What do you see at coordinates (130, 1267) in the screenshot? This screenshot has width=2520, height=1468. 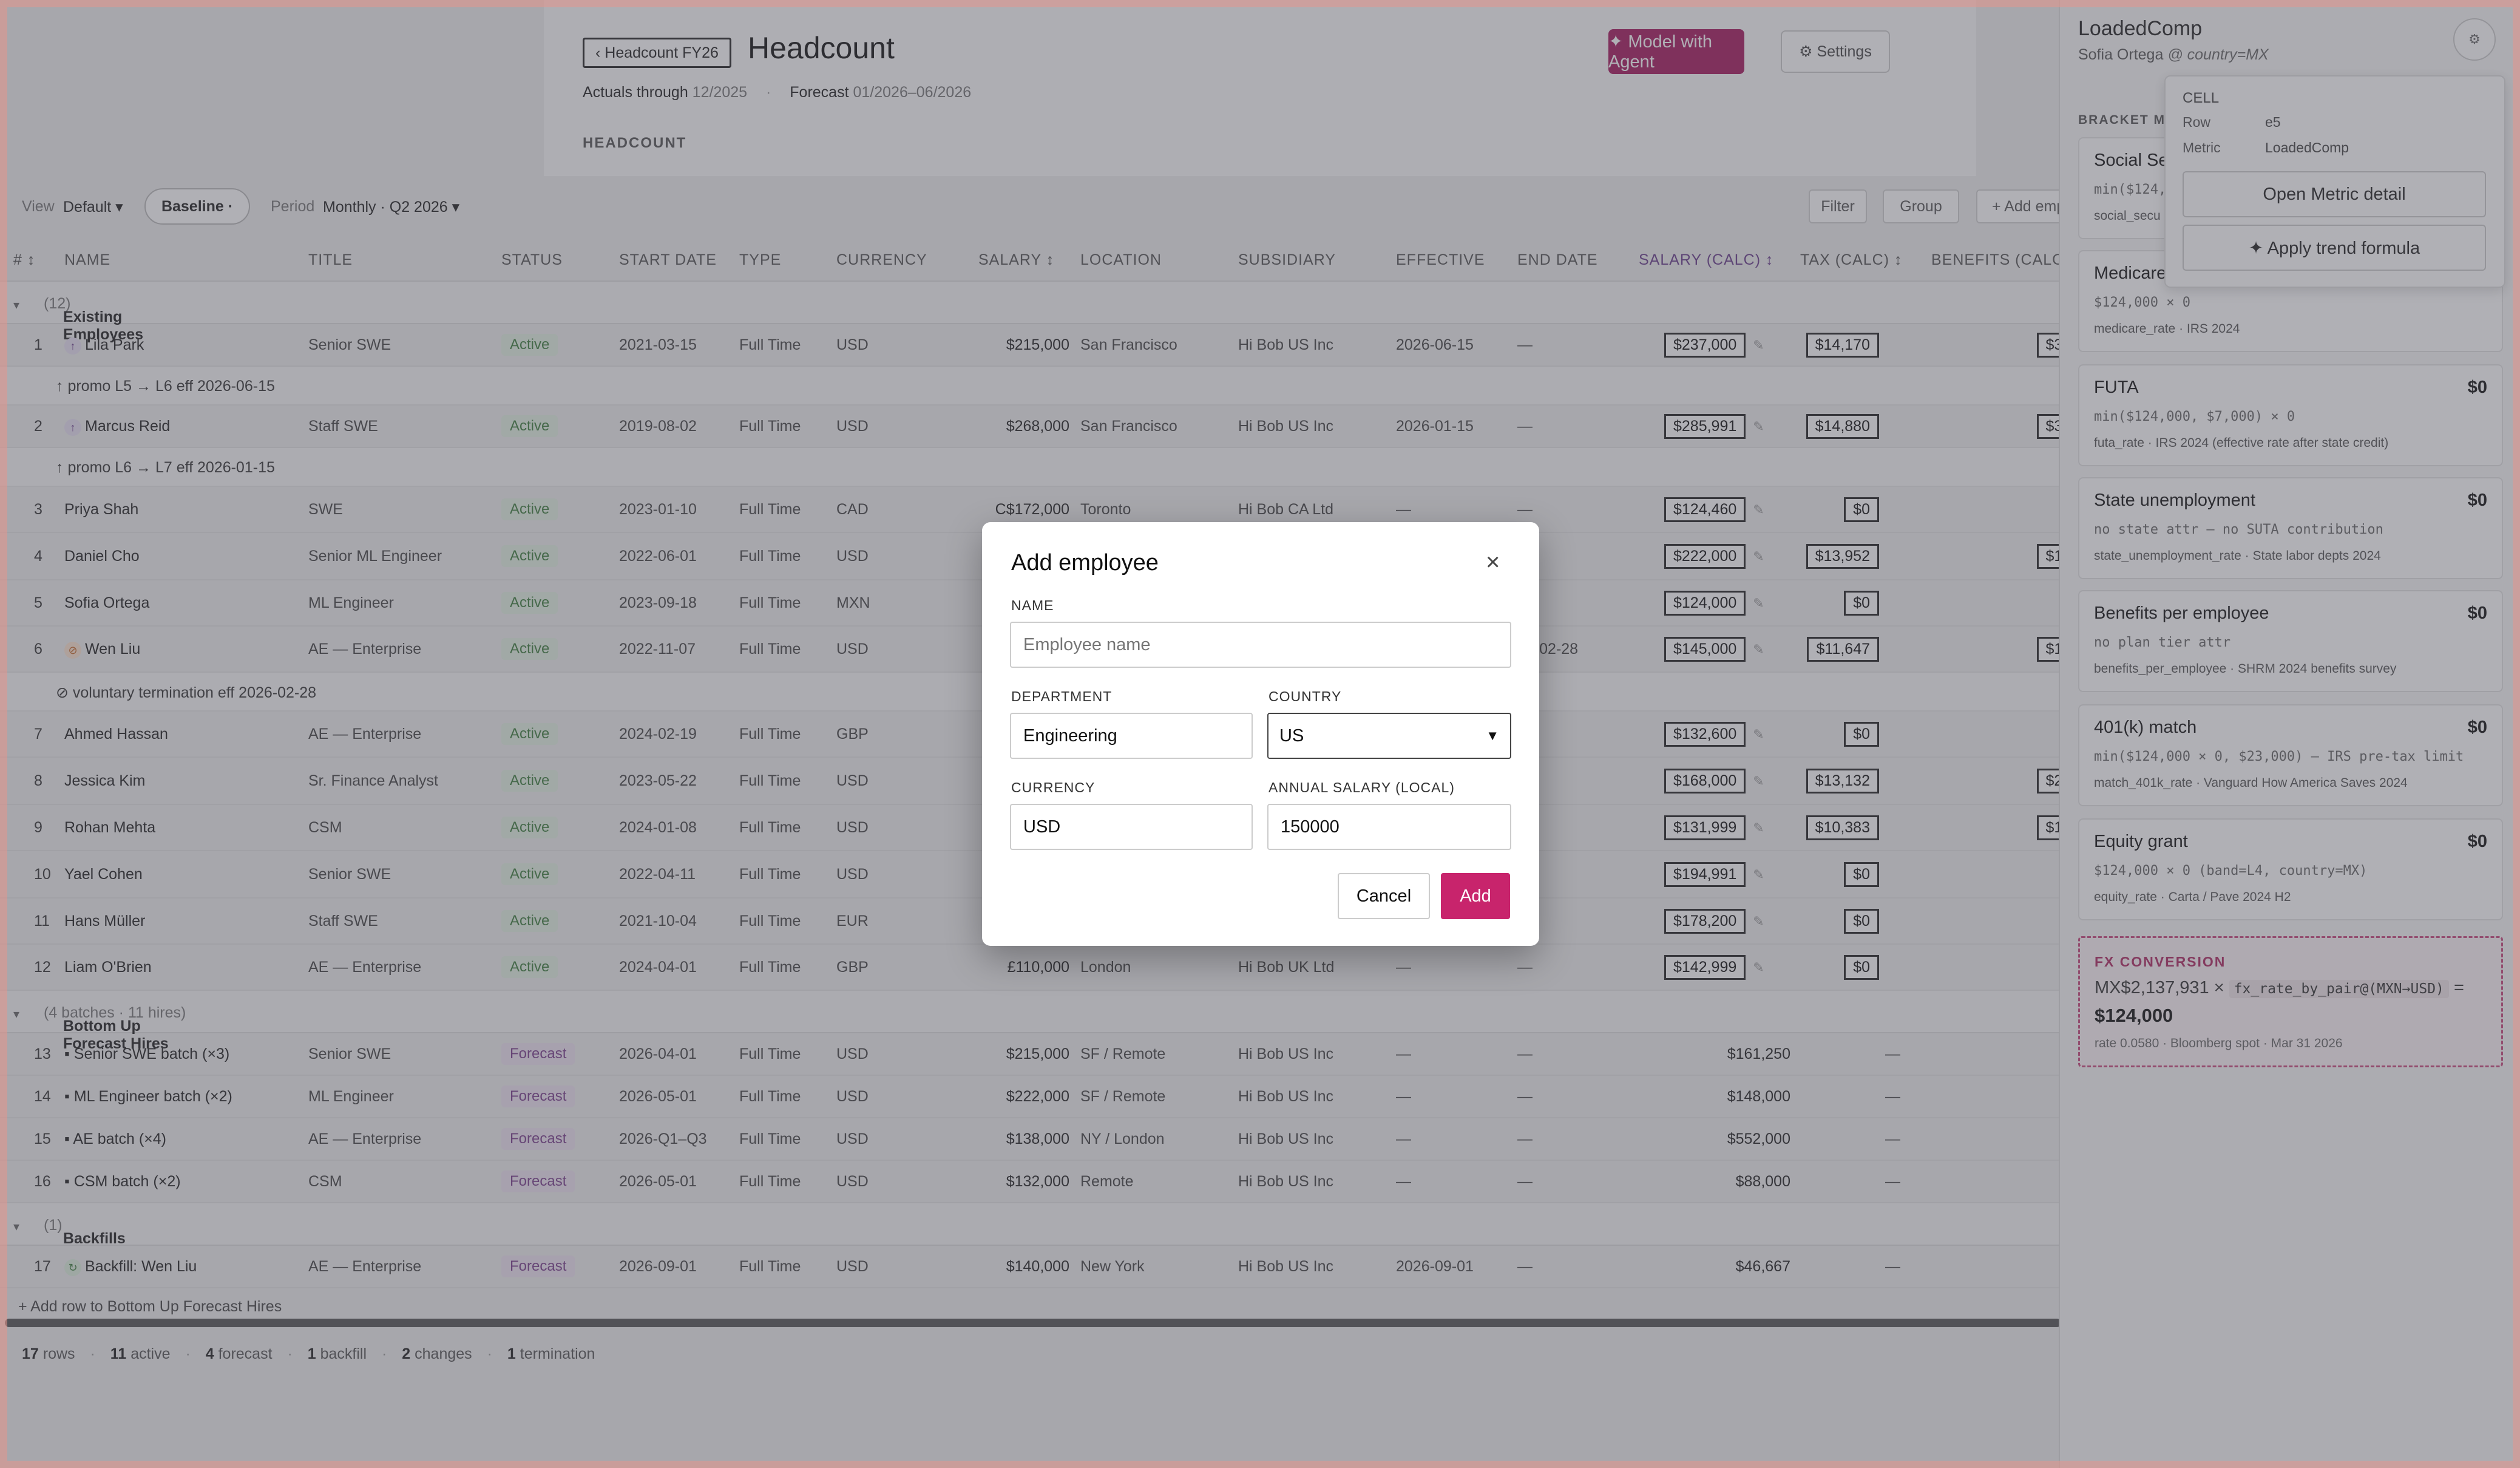 I see `employee-name: ↻ Backfill: Wen Liu` at bounding box center [130, 1267].